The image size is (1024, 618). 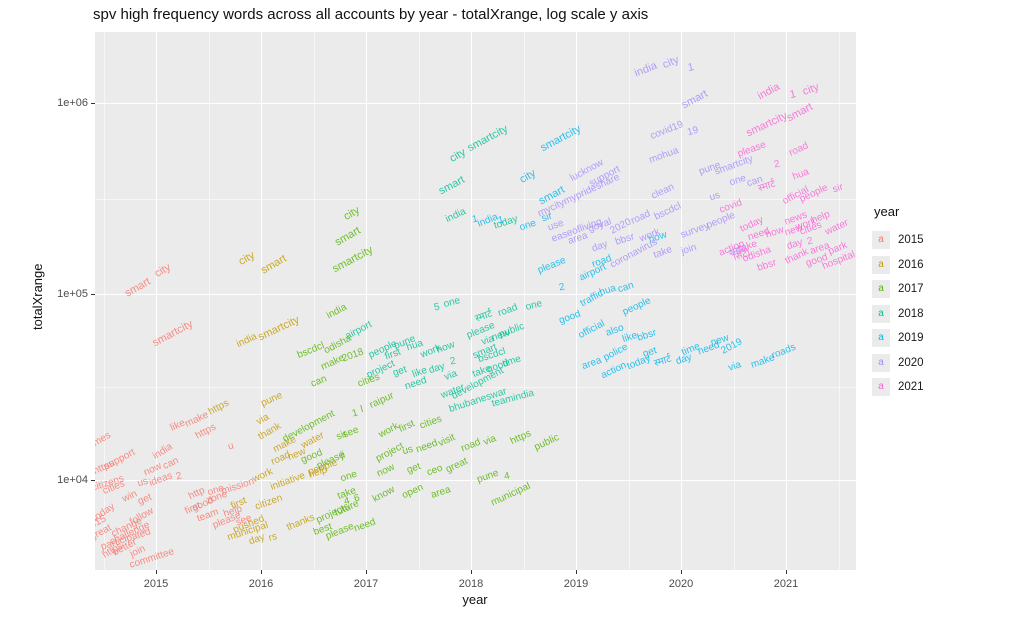 What do you see at coordinates (793, 95) in the screenshot?
I see `word-label-2021: 1` at bounding box center [793, 95].